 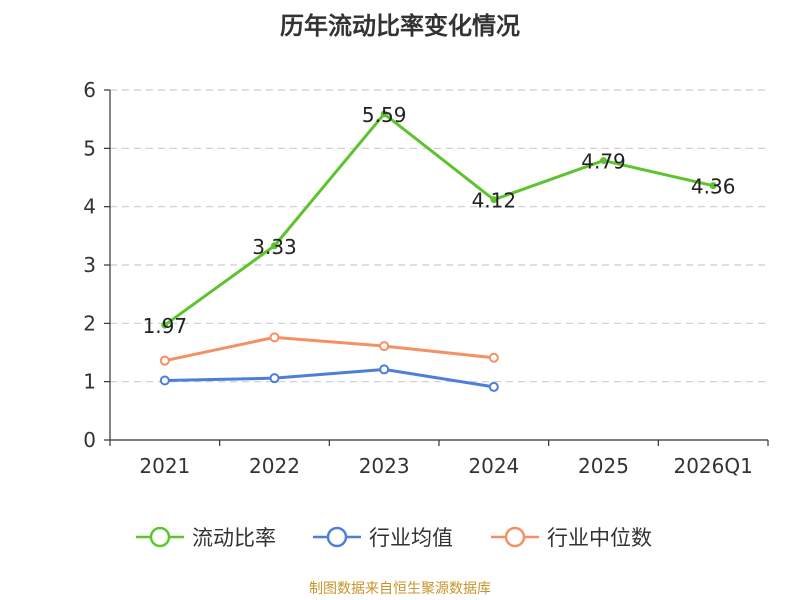 What do you see at coordinates (164, 466) in the screenshot?
I see `x-tick-label: 2021` at bounding box center [164, 466].